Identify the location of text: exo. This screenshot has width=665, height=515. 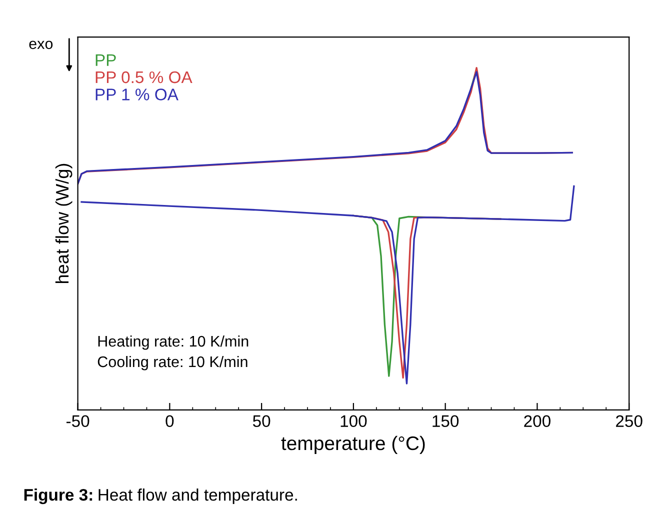
(41, 45).